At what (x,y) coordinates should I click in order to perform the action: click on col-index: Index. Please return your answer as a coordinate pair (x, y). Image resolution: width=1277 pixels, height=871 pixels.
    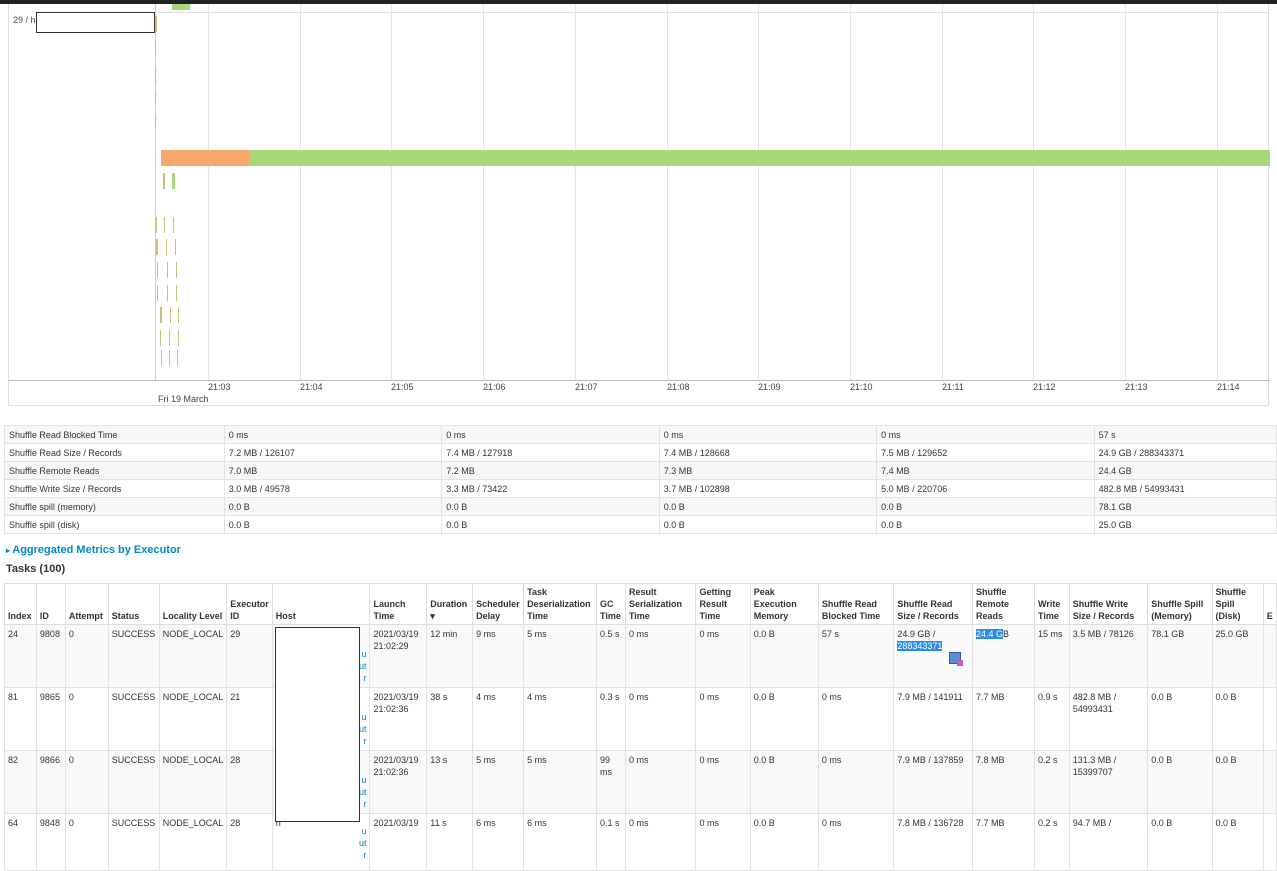
    Looking at the image, I should click on (20, 604).